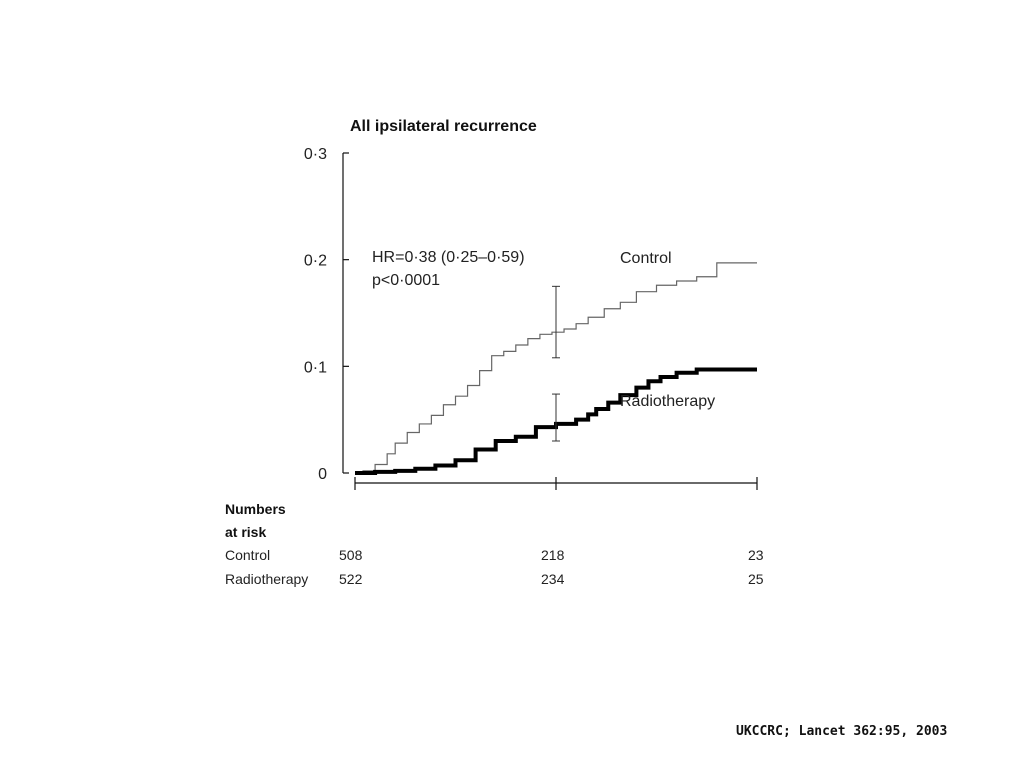 This screenshot has height=768, width=1024. I want to click on error-bar-control, so click(556, 322).